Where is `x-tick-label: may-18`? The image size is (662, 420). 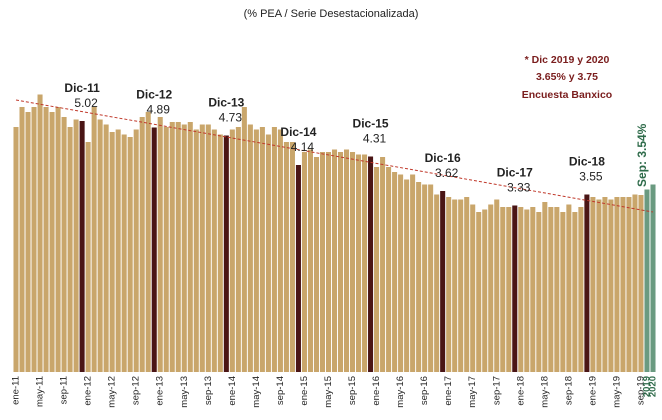
x-tick-label: may-18 is located at coordinates (544, 392).